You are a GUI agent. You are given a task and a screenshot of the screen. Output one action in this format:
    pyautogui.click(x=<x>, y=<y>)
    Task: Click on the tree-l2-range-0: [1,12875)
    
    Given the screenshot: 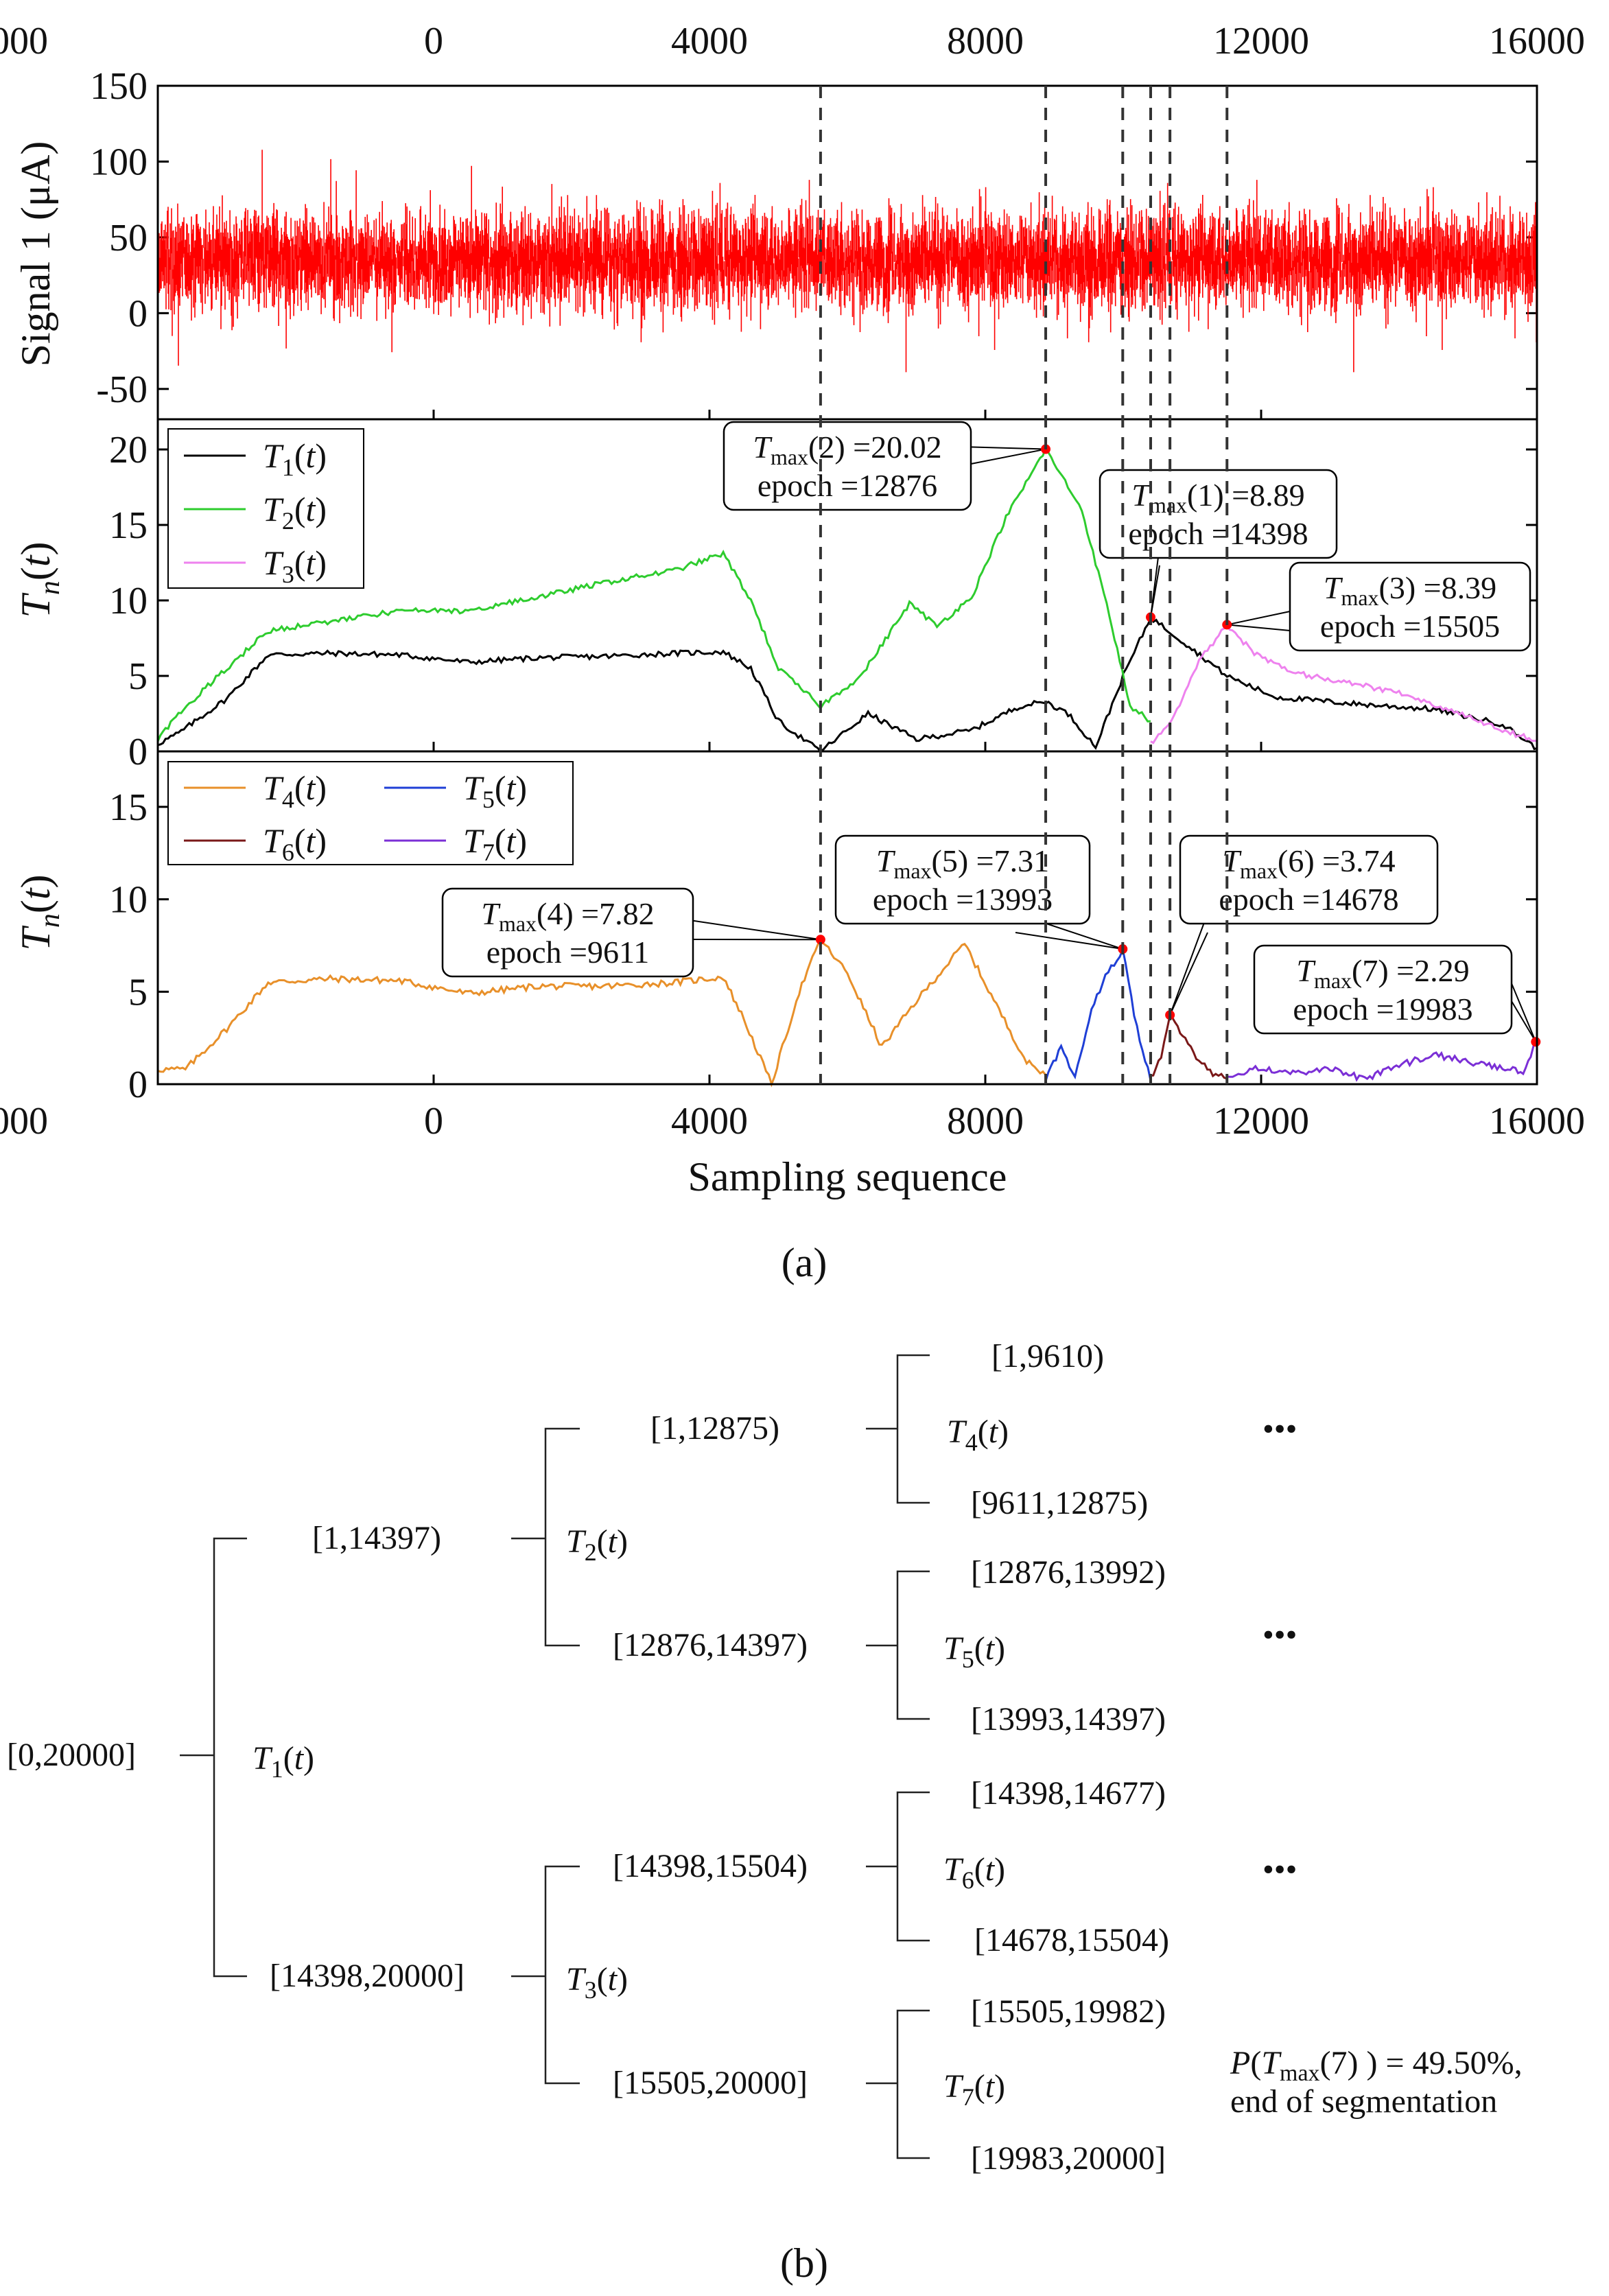 What is the action you would take?
    pyautogui.click(x=714, y=1428)
    